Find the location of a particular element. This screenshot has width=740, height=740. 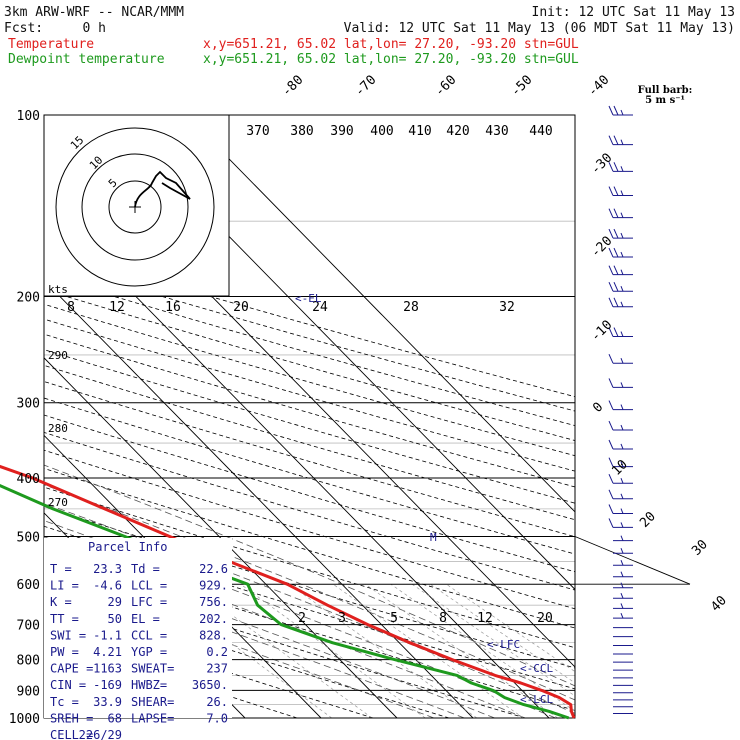

mixing-ratio-label: 5 is located at coordinates (394, 618).